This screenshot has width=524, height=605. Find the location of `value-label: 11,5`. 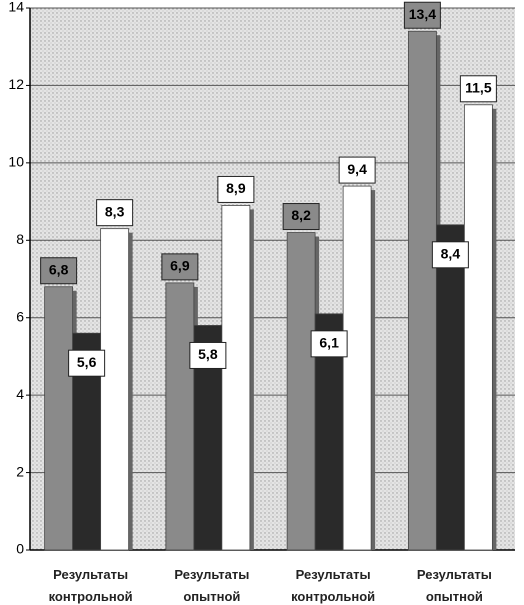

value-label: 11,5 is located at coordinates (478, 87).